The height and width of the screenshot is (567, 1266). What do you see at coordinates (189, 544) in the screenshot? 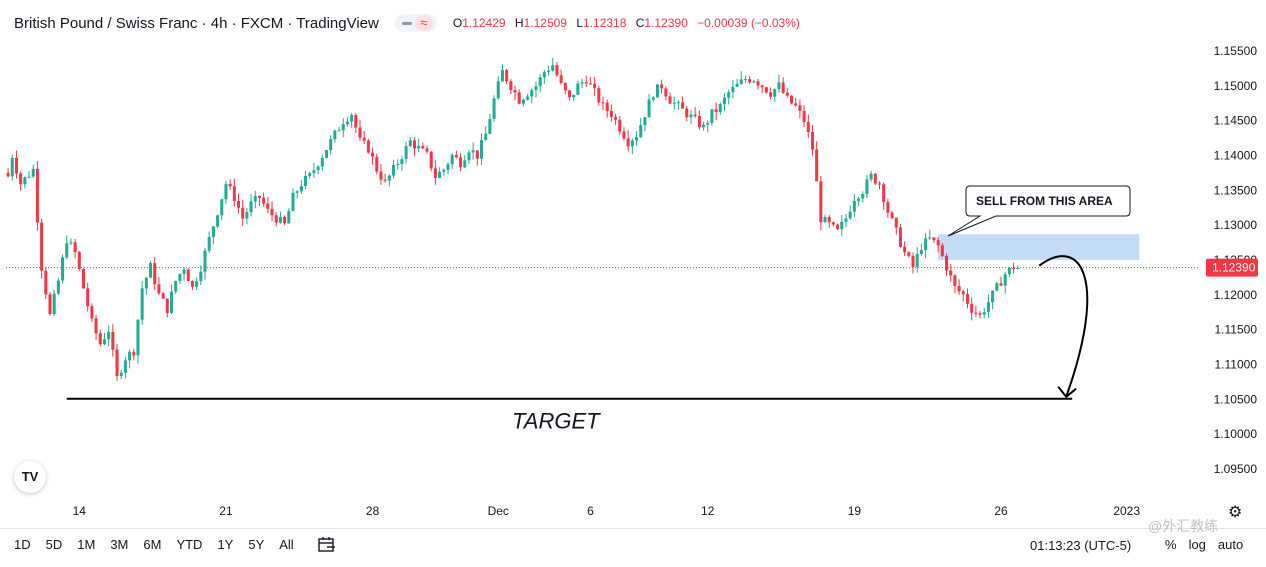
I see `range-ytd: YTD` at bounding box center [189, 544].